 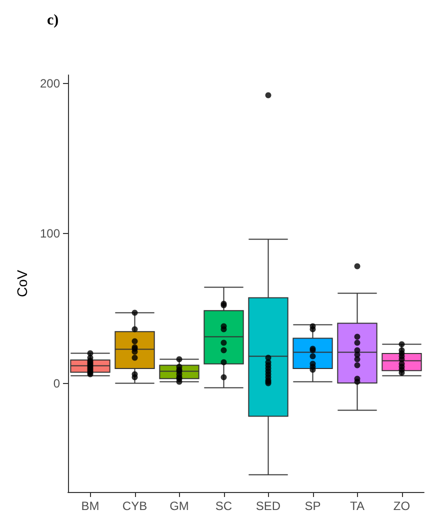 I want to click on x-tick-label: SED, so click(x=268, y=506).